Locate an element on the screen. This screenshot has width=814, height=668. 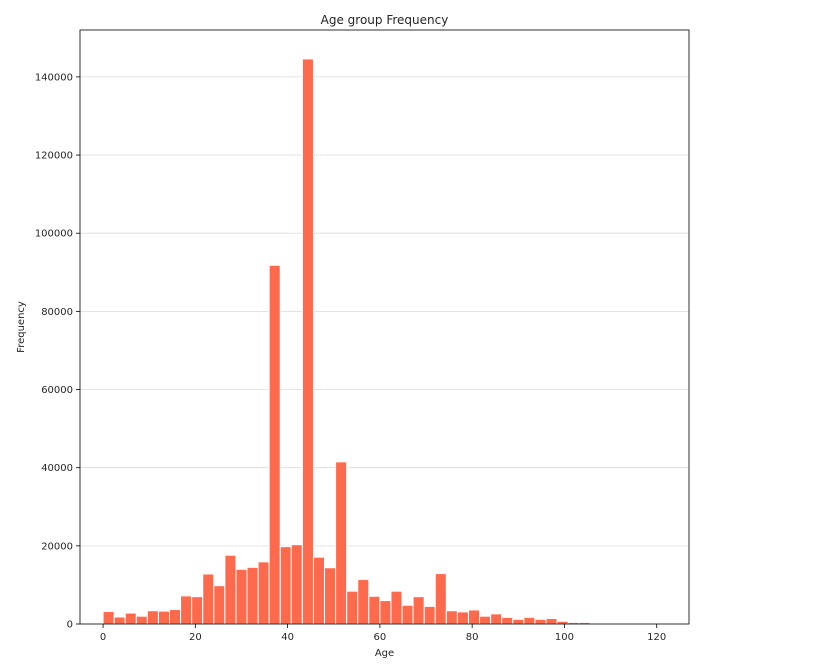
y-axis-label: Frequency is located at coordinates (21, 327).